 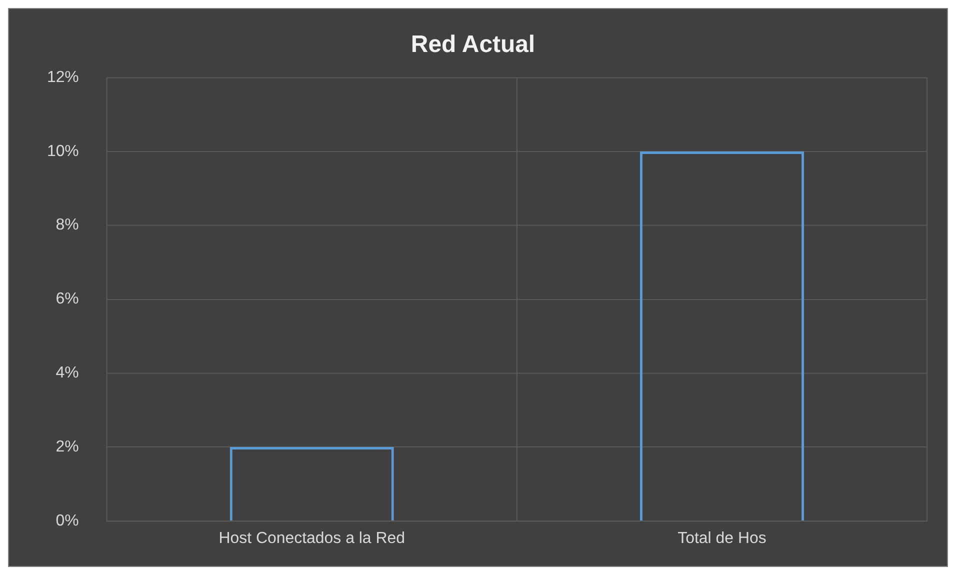 What do you see at coordinates (67, 447) in the screenshot?
I see `y-tick-label: 2%` at bounding box center [67, 447].